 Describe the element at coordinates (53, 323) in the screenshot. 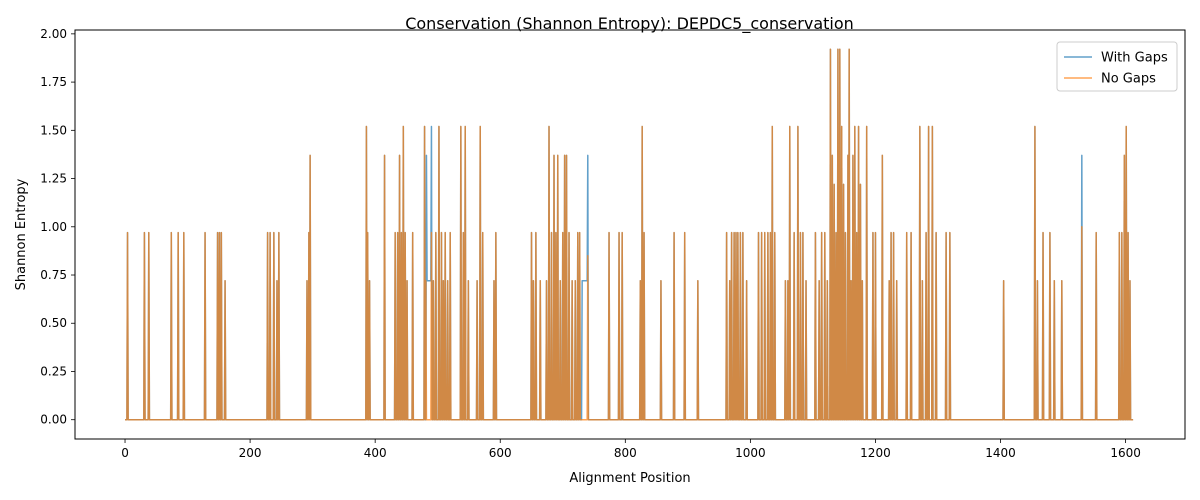

I see `y-tick-label: 0.50` at that location.